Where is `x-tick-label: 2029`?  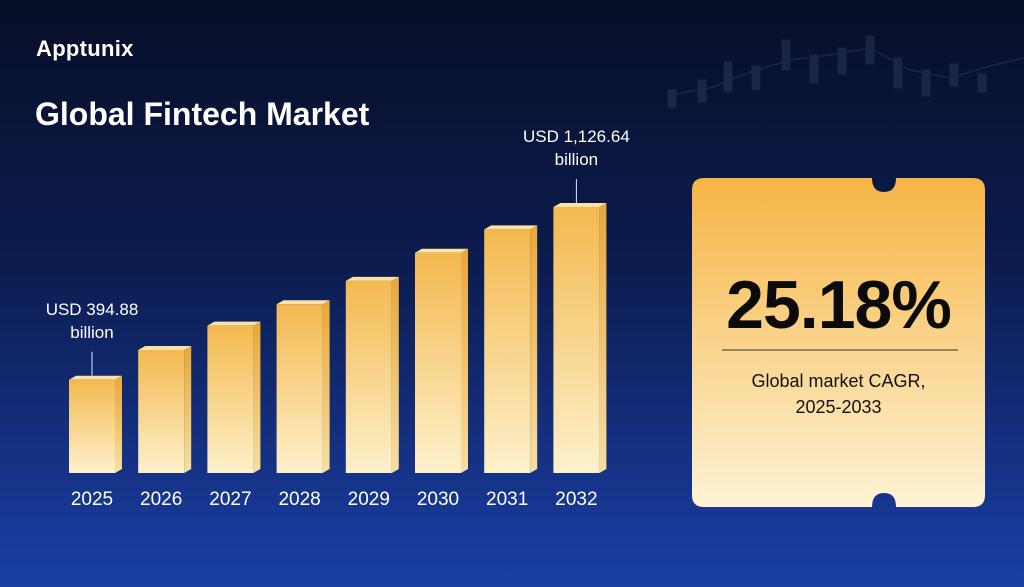 x-tick-label: 2029 is located at coordinates (368, 499).